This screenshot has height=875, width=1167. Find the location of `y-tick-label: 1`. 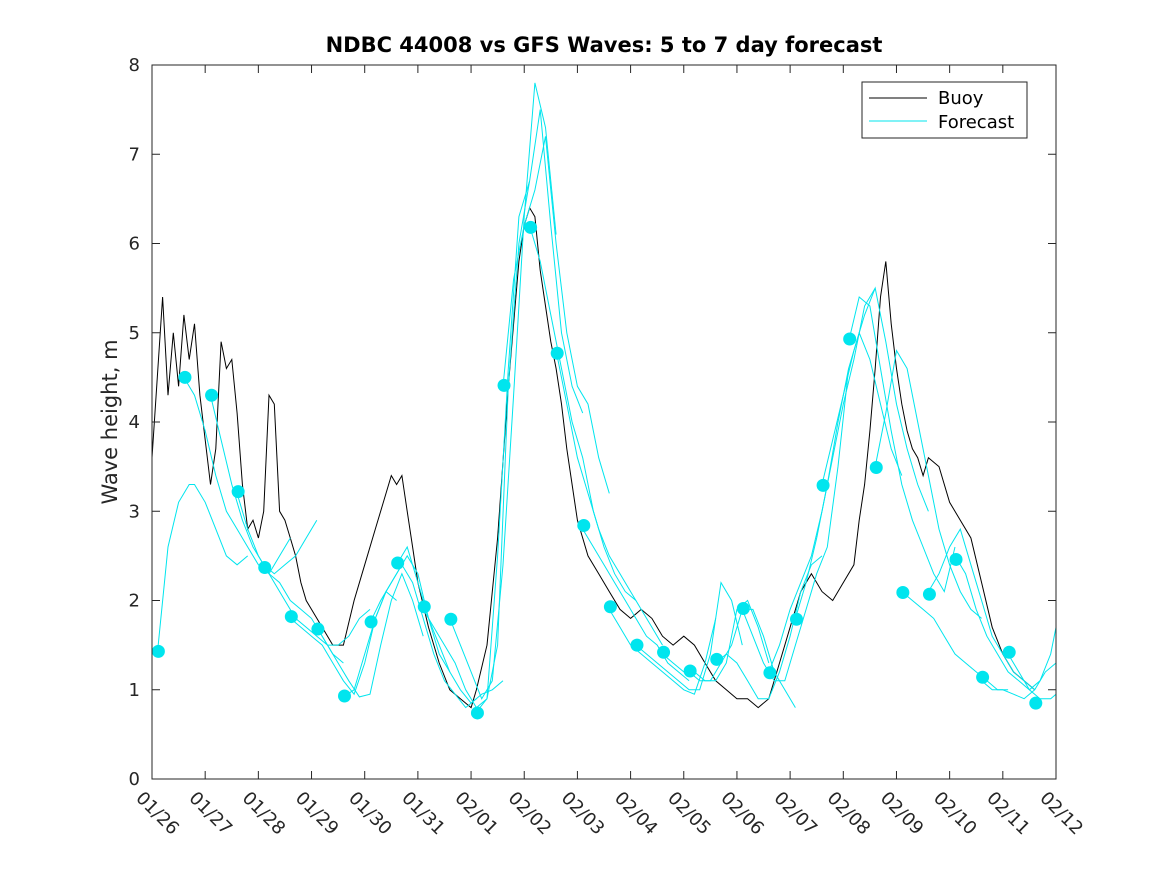

y-tick-label: 1 is located at coordinates (134, 690).